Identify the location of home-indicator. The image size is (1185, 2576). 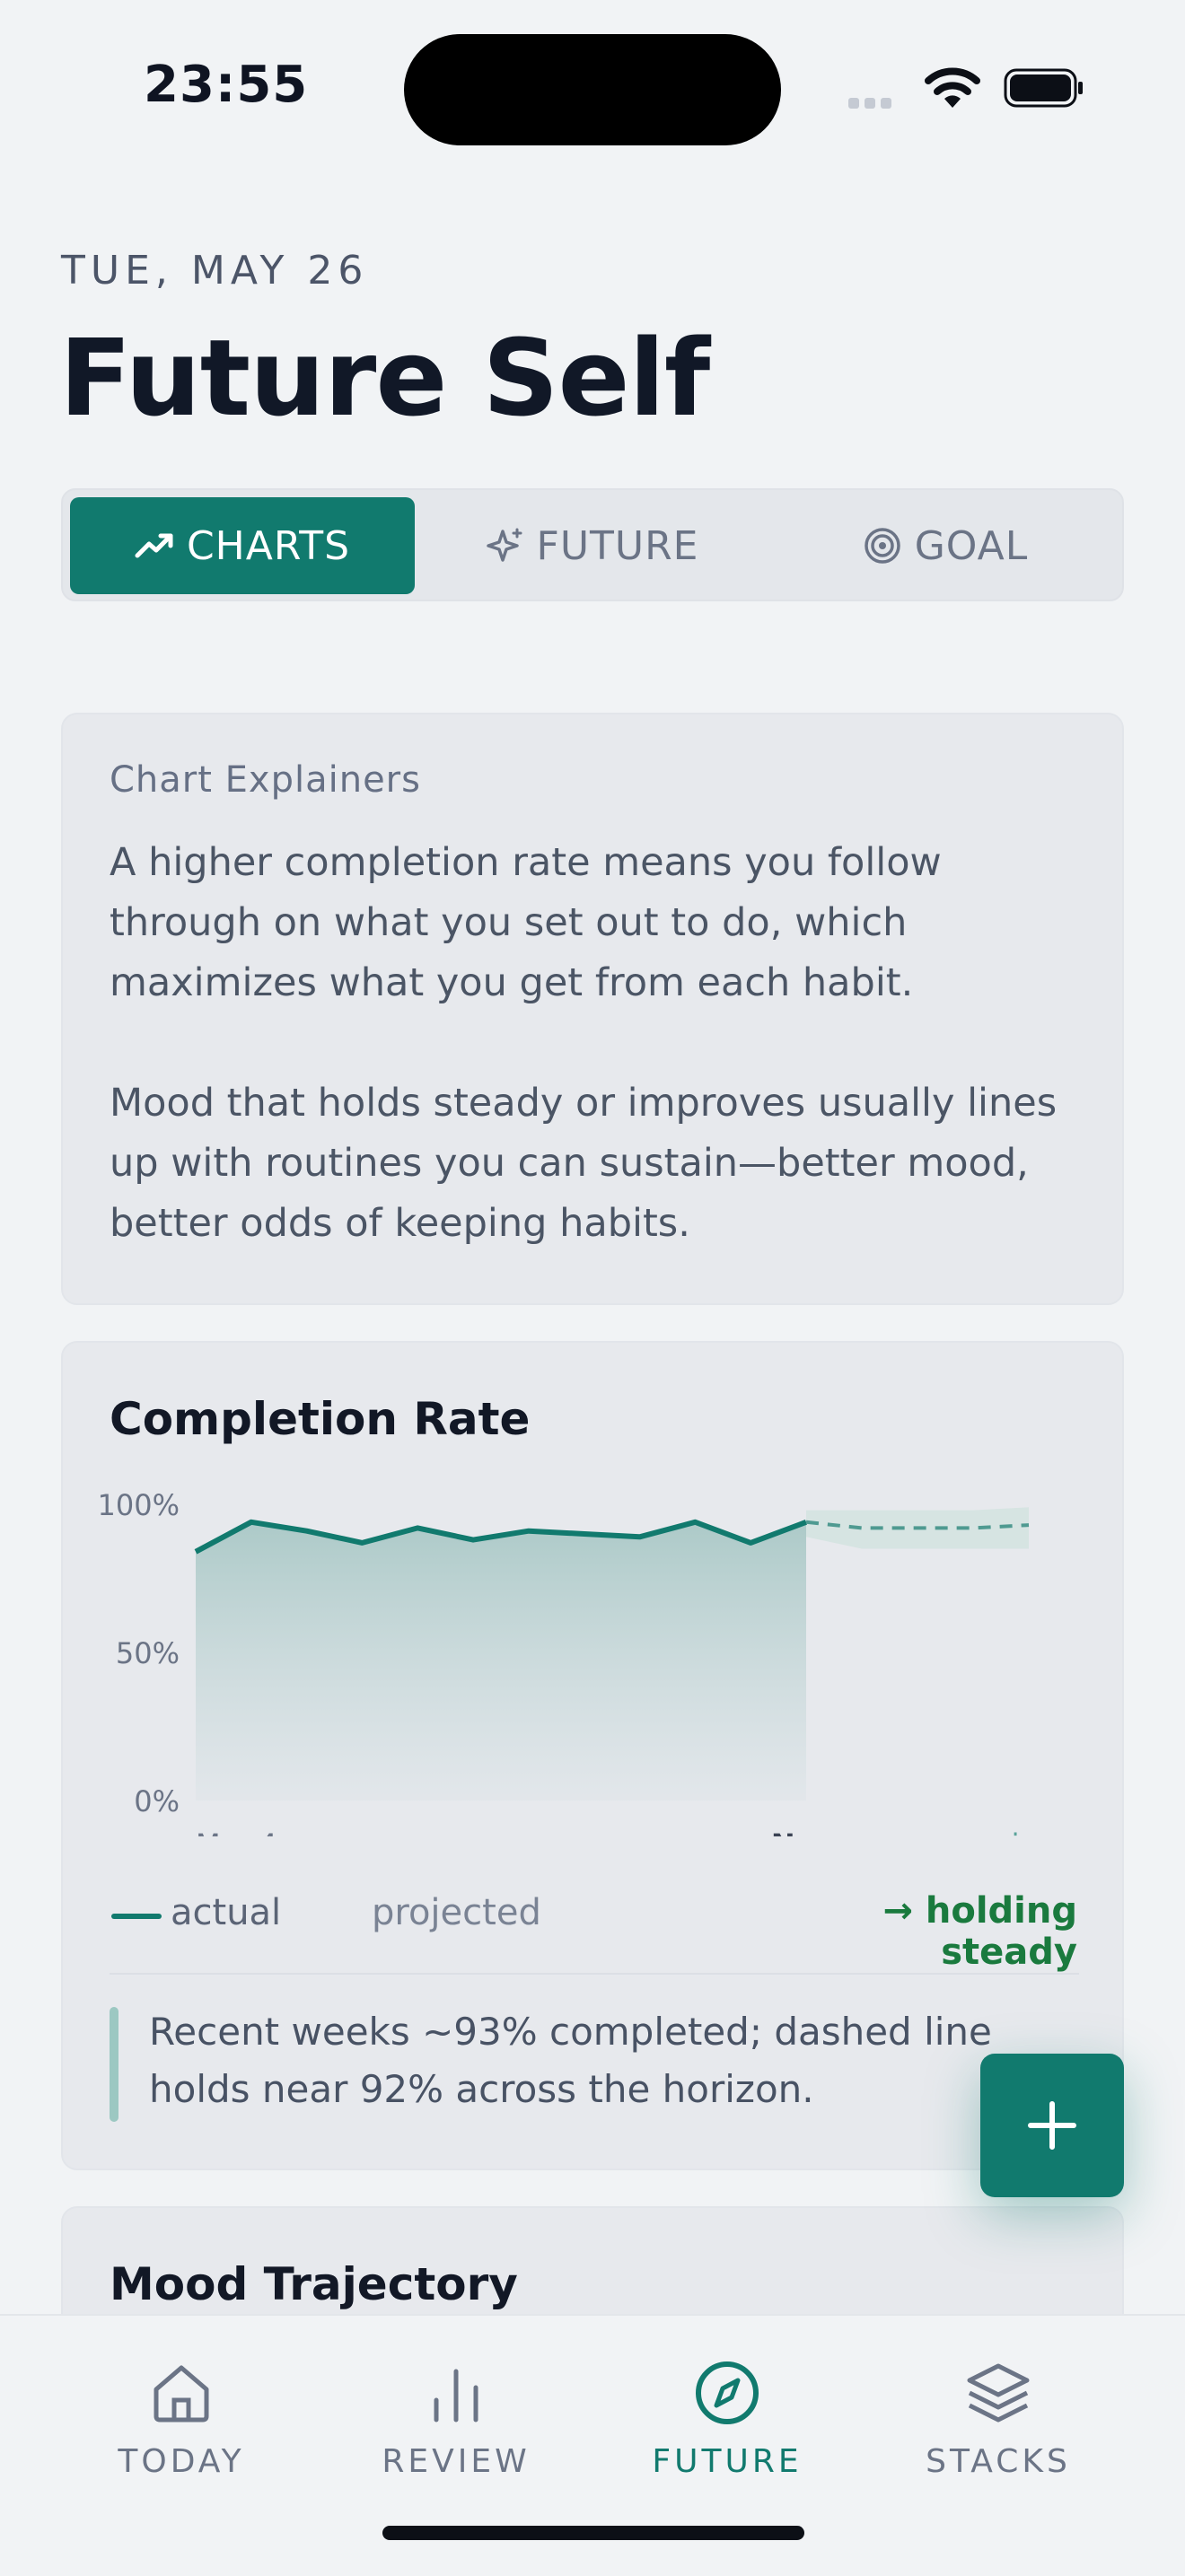
(593, 2533).